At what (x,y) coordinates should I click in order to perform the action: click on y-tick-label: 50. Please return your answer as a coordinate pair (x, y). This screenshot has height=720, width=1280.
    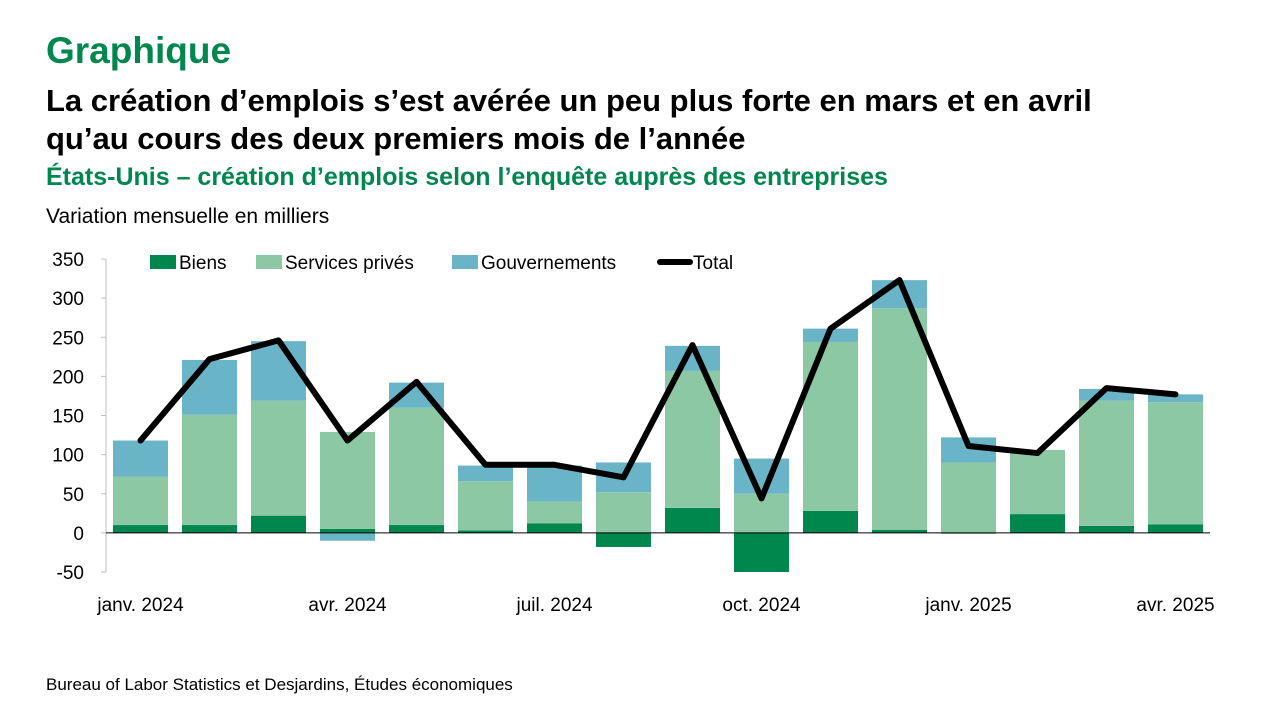
    Looking at the image, I should click on (73, 495).